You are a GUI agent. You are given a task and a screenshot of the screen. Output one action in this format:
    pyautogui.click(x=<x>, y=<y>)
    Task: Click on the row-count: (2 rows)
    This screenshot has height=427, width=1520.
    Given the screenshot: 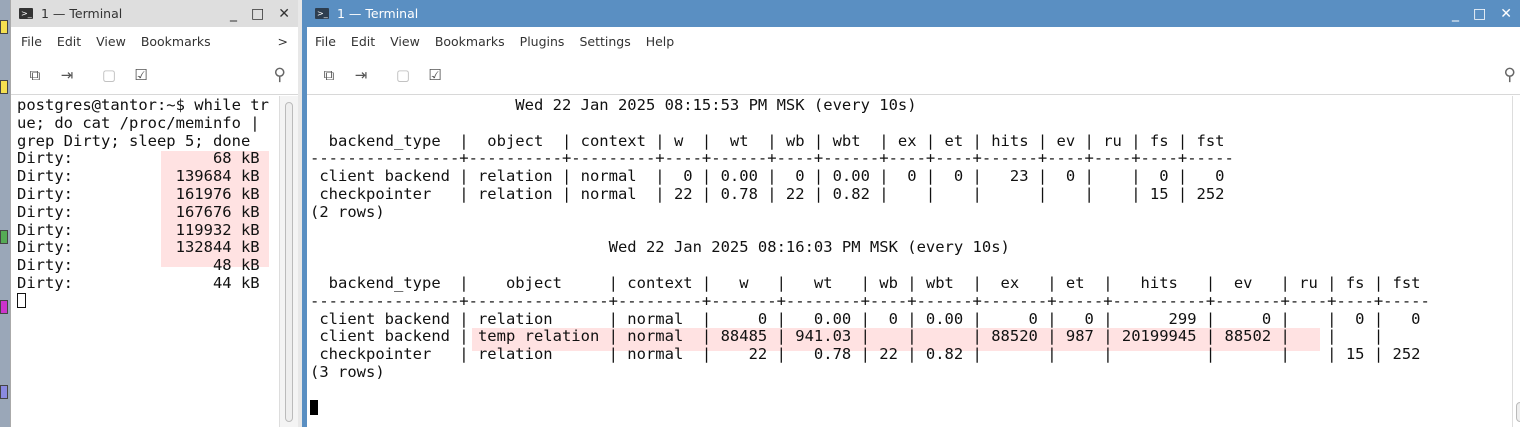 What is the action you would take?
    pyautogui.click(x=347, y=211)
    